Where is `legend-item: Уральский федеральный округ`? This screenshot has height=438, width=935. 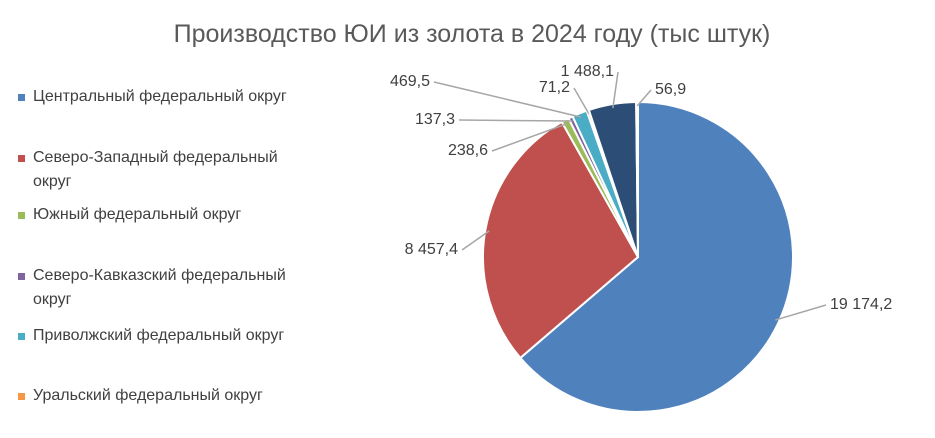 legend-item: Уральский федеральный округ is located at coordinates (168, 396).